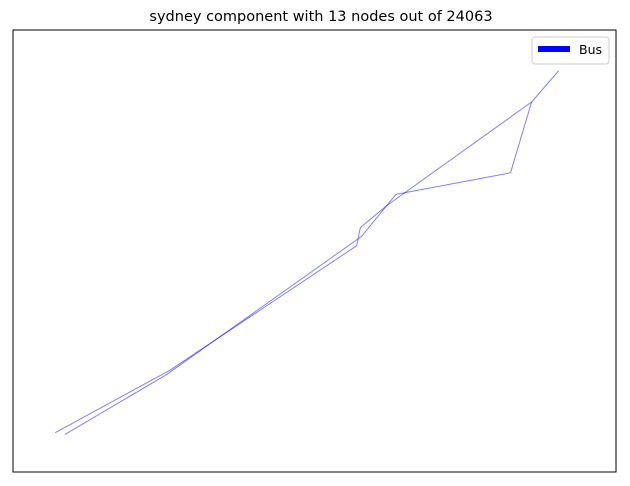 Image resolution: width=630 pixels, height=486 pixels. I want to click on legend-box, so click(570, 50).